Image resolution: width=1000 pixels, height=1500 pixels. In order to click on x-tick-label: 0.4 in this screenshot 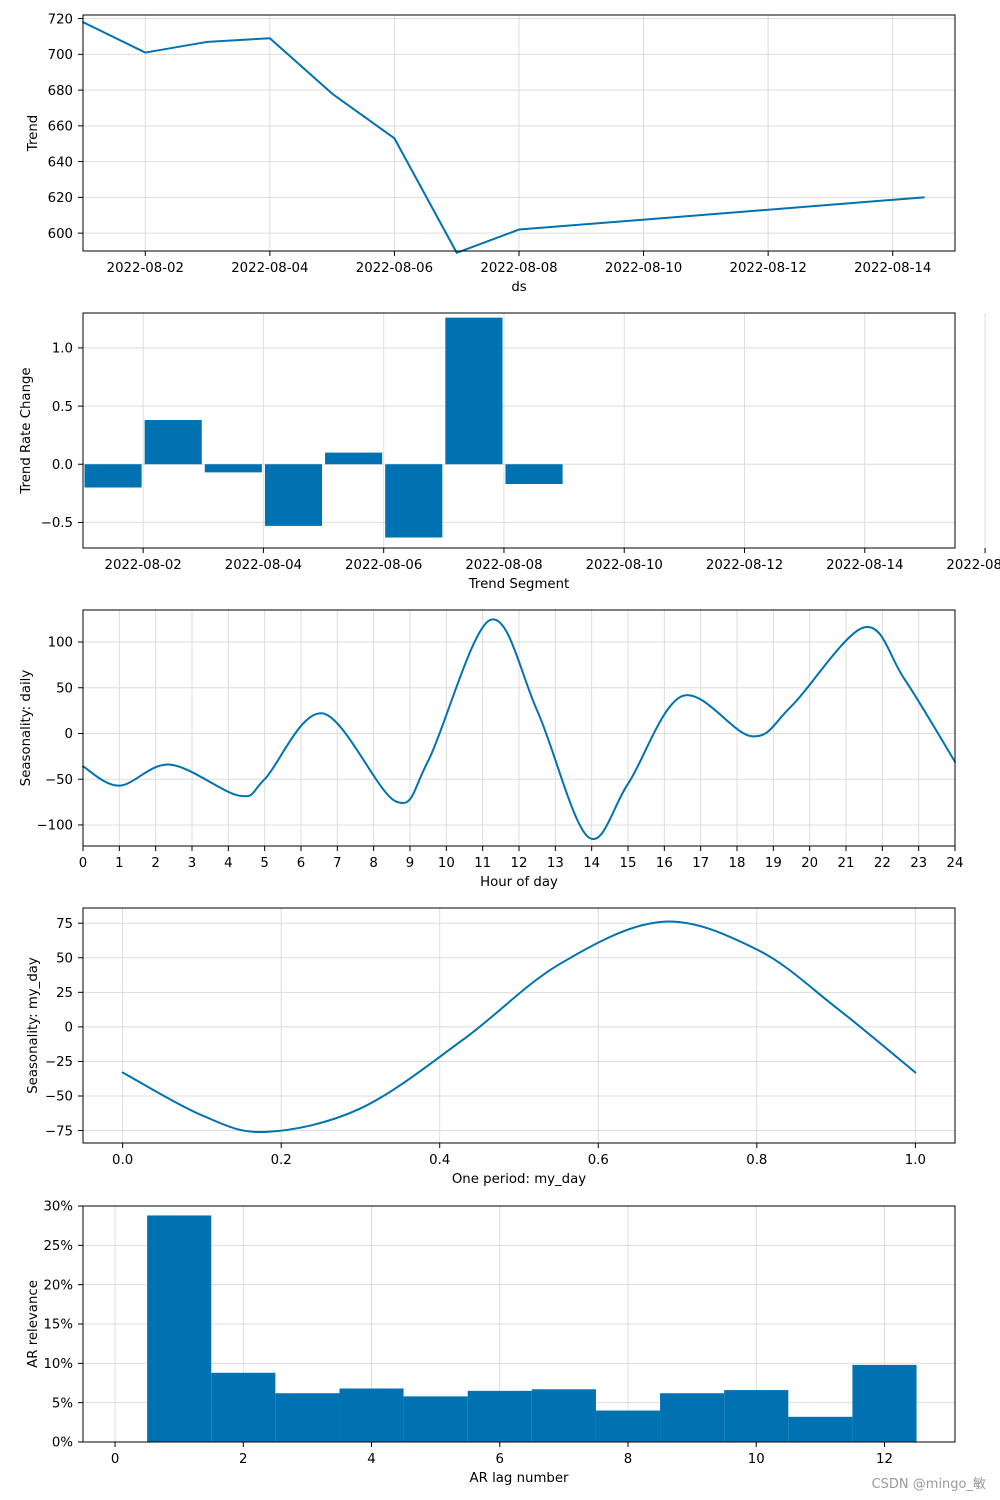, I will do `click(439, 1160)`.